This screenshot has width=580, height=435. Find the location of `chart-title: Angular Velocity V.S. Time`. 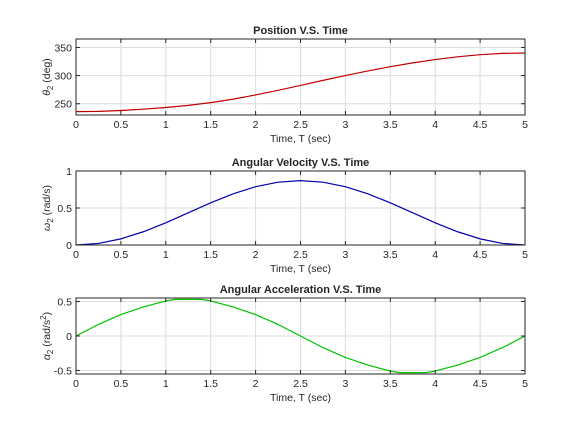

chart-title: Angular Velocity V.S. Time is located at coordinates (301, 163).